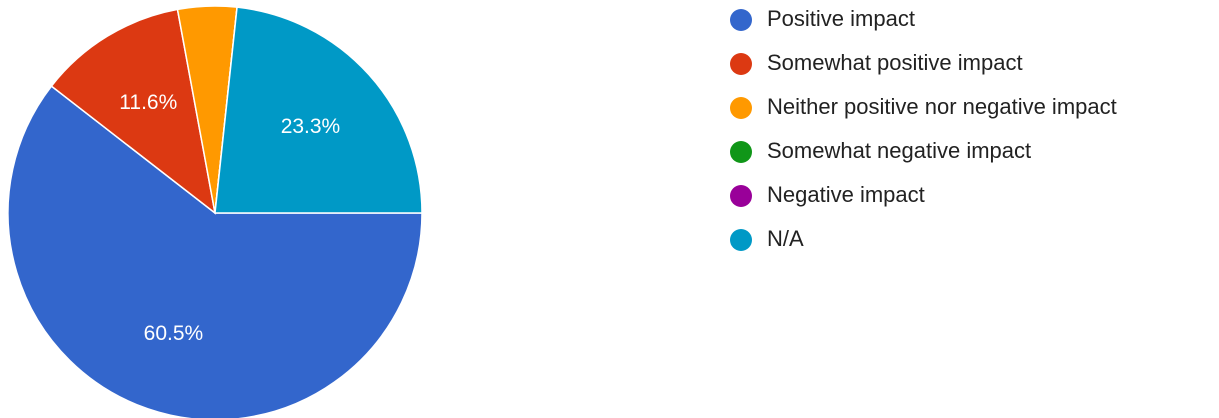 Image resolution: width=1219 pixels, height=418 pixels. I want to click on legend-text: Positive impact, so click(841, 18).